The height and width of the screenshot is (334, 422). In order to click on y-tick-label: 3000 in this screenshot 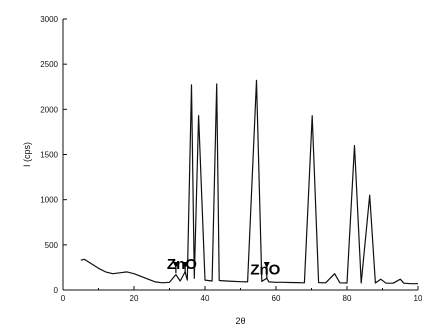, I will do `click(49, 19)`.